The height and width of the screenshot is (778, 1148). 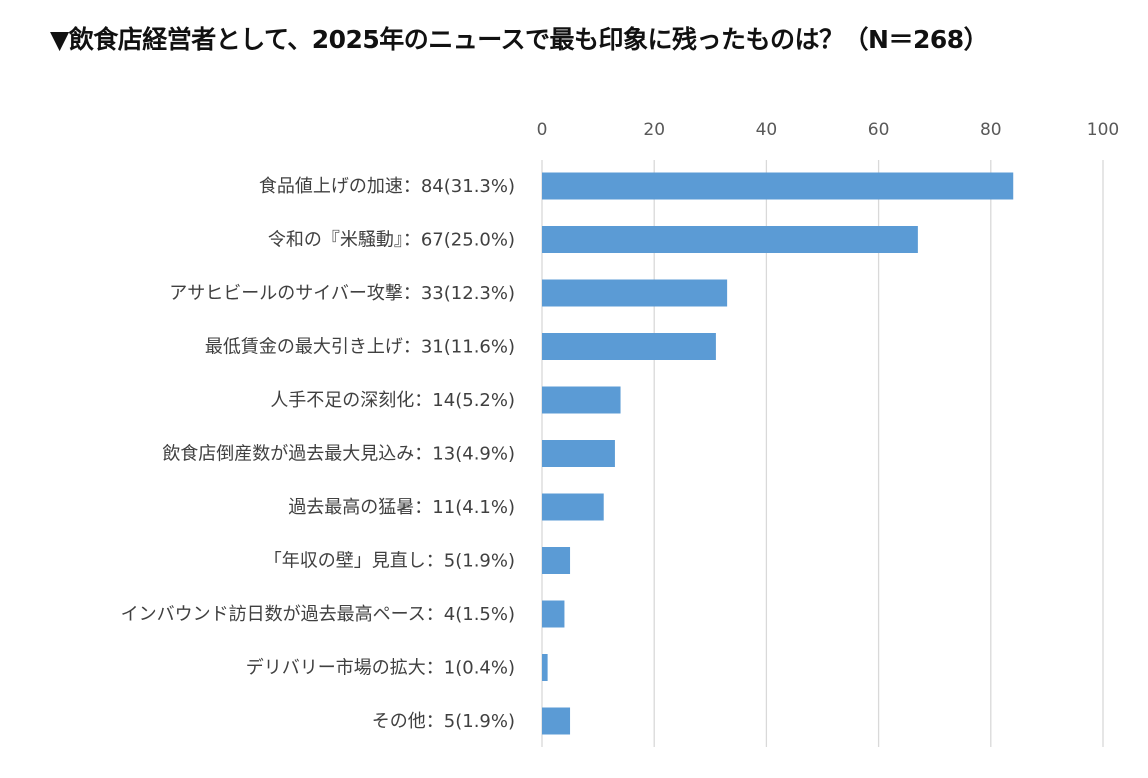 I want to click on category-label: 食品値上げの加速：84(31.3%), so click(x=387, y=186).